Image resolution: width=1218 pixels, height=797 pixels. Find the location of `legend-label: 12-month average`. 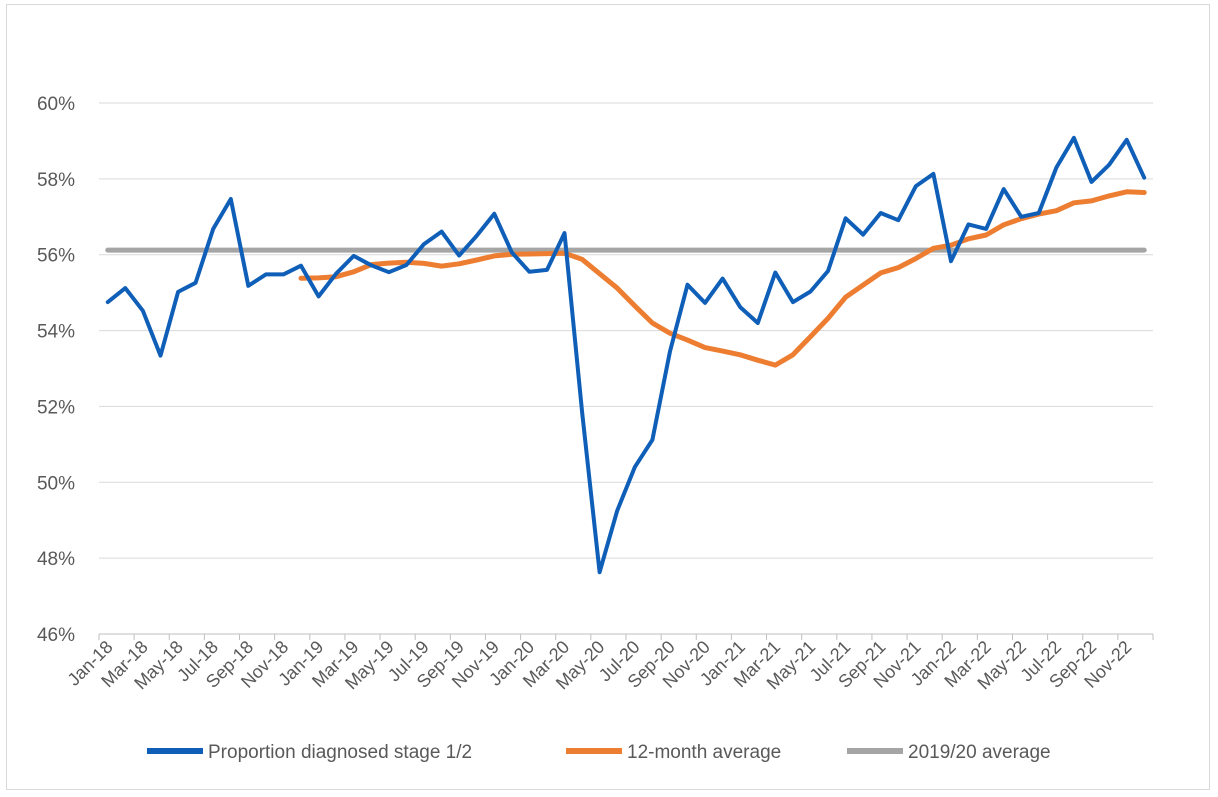

legend-label: 12-month average is located at coordinates (704, 752).